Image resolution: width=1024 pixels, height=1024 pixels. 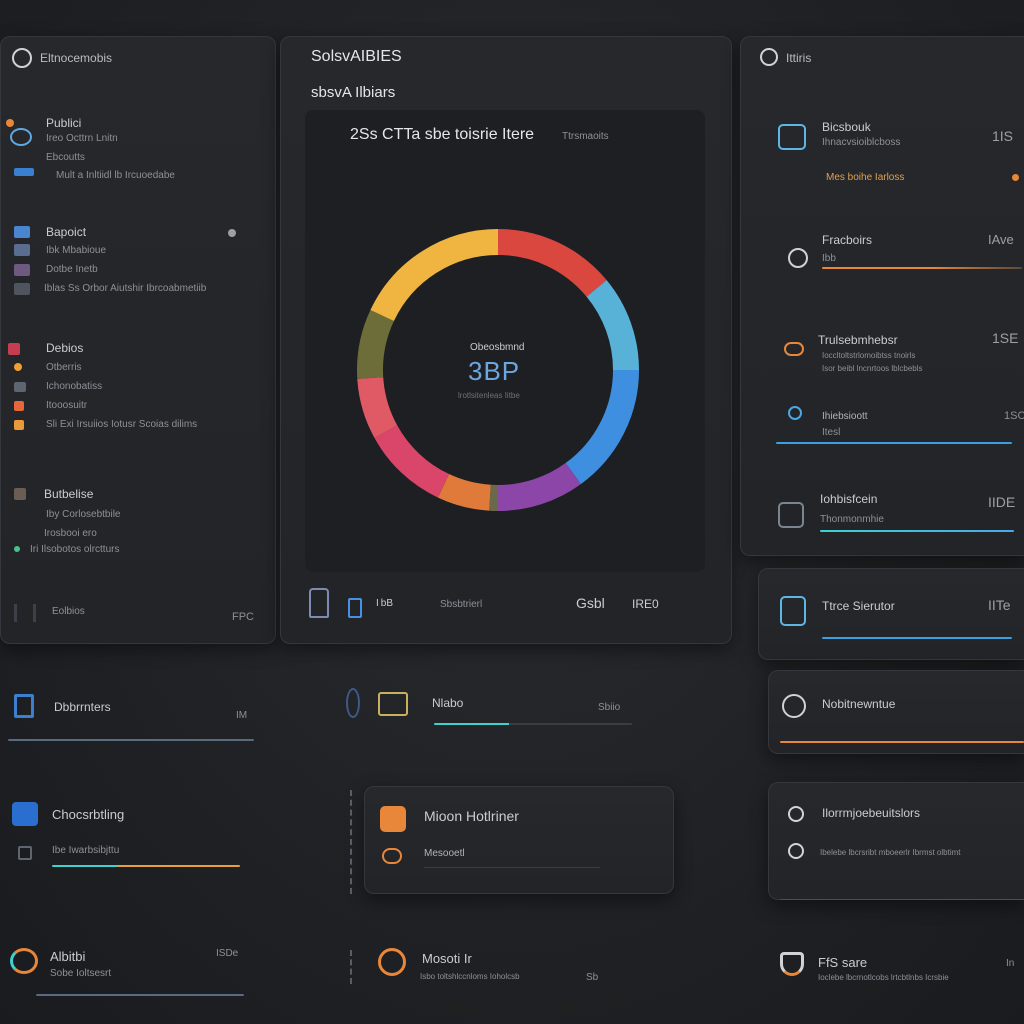 What do you see at coordinates (872, 368) in the screenshot?
I see `right-item-2-meta: Isor beibl lncnrtoos lblcbebls` at bounding box center [872, 368].